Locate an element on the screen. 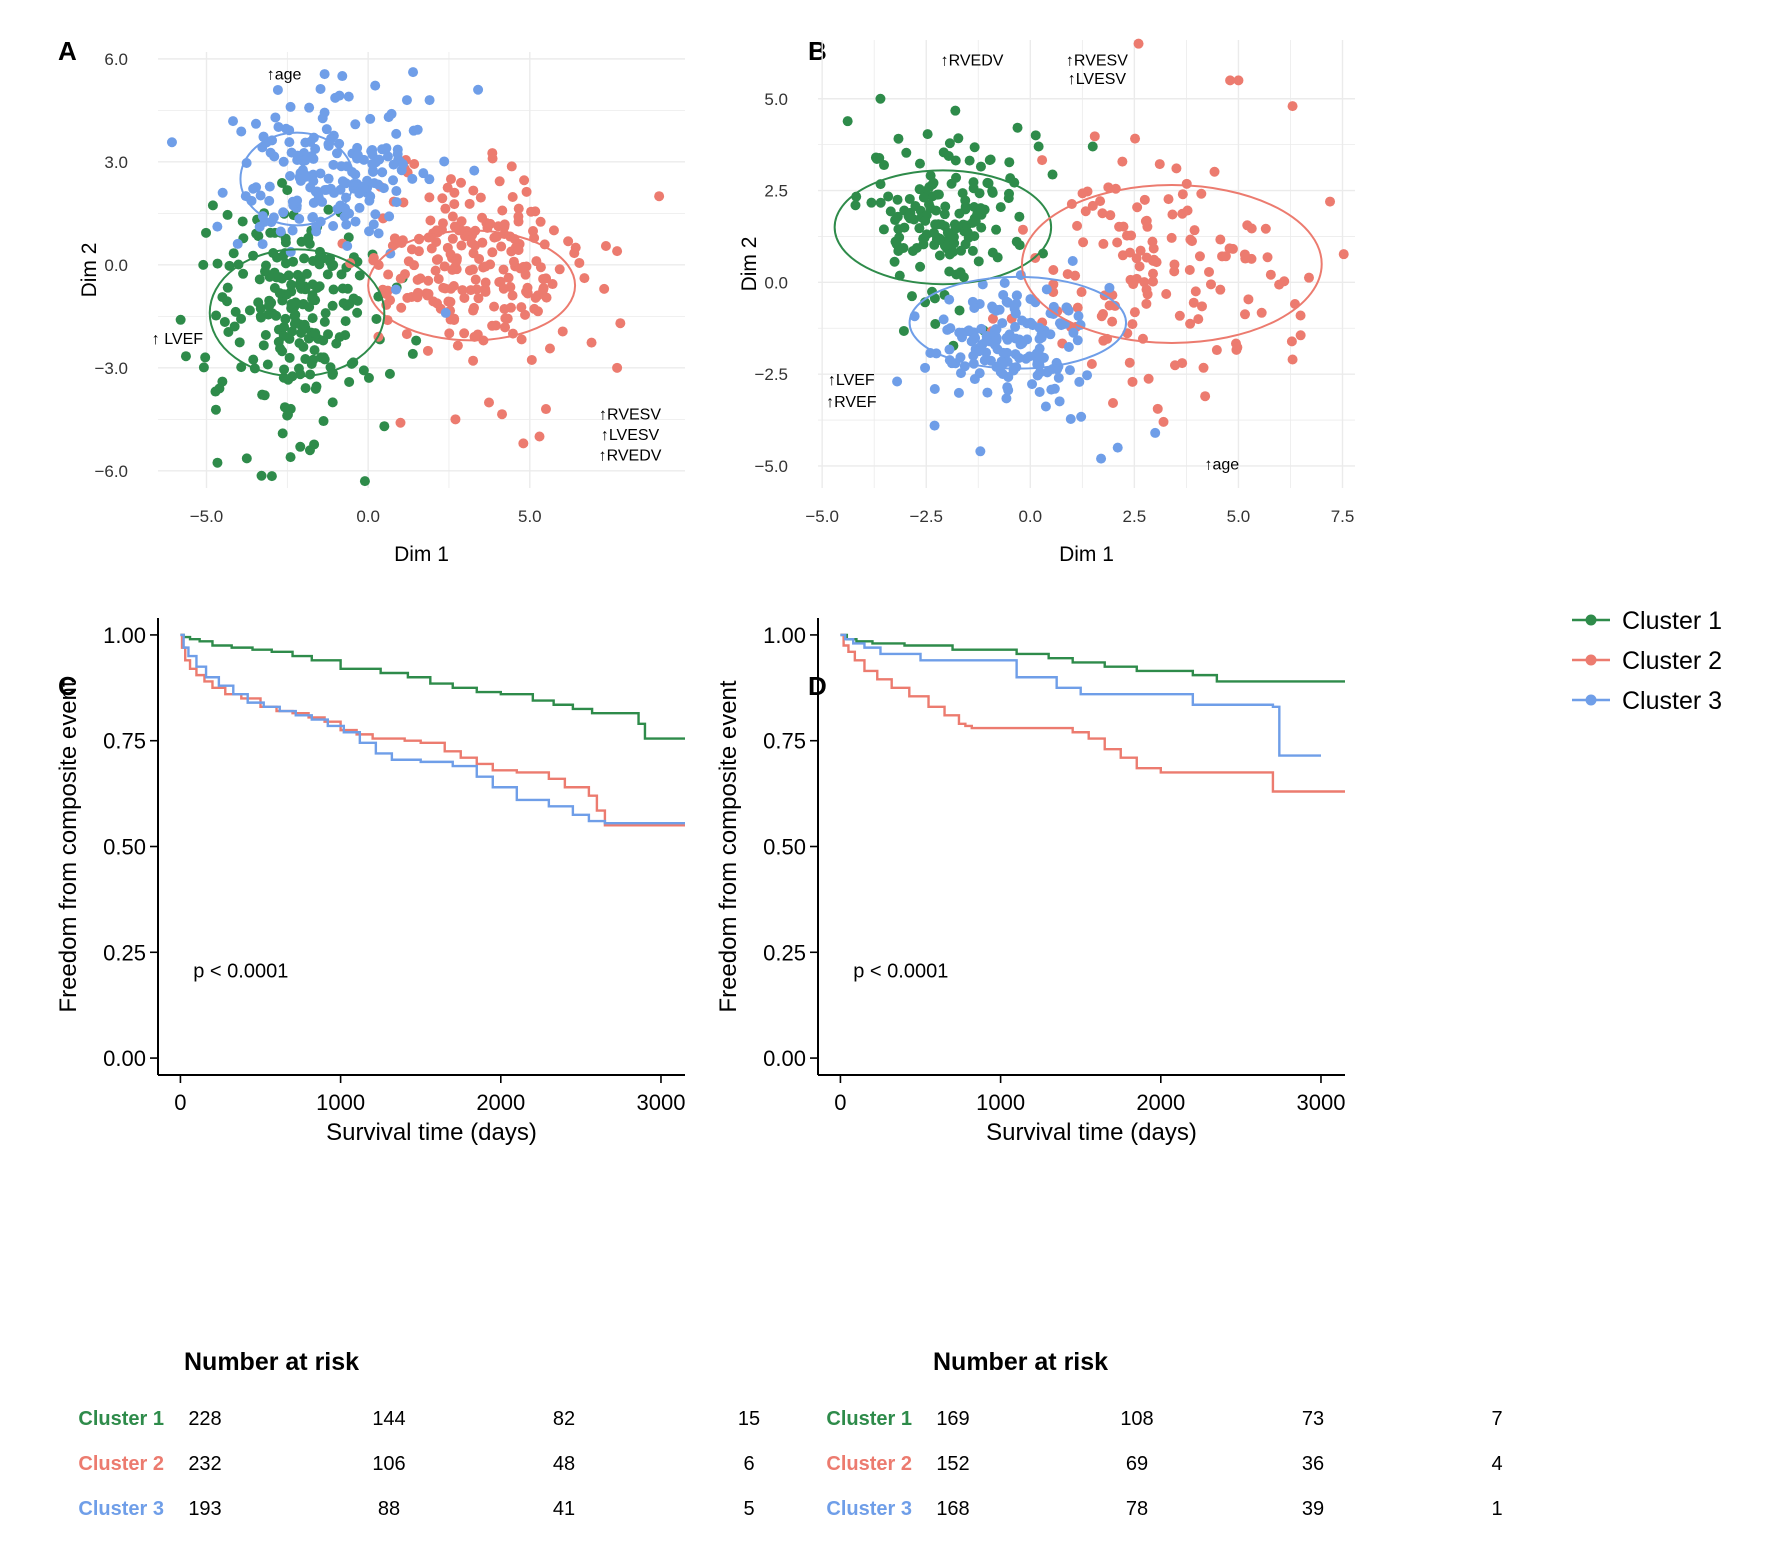 This screenshot has width=1774, height=1546. variable-annotation: ↑RVESV is located at coordinates (1097, 61).